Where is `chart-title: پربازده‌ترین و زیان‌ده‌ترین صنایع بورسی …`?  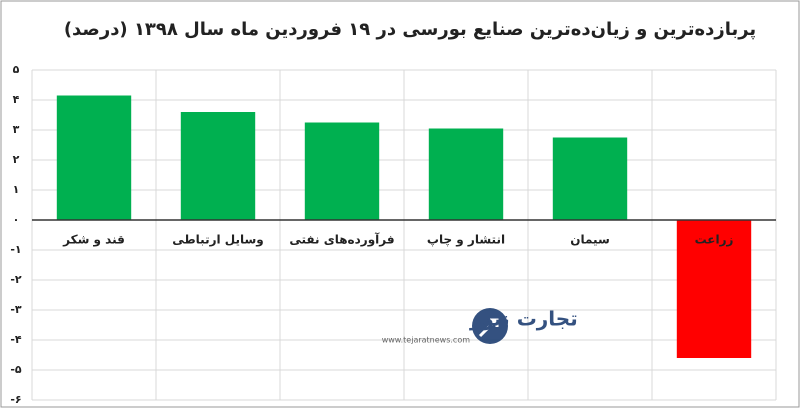
chart-title: پربازده‌ترین و زیان‌ده‌ترین صنایع بورسی … is located at coordinates (410, 29).